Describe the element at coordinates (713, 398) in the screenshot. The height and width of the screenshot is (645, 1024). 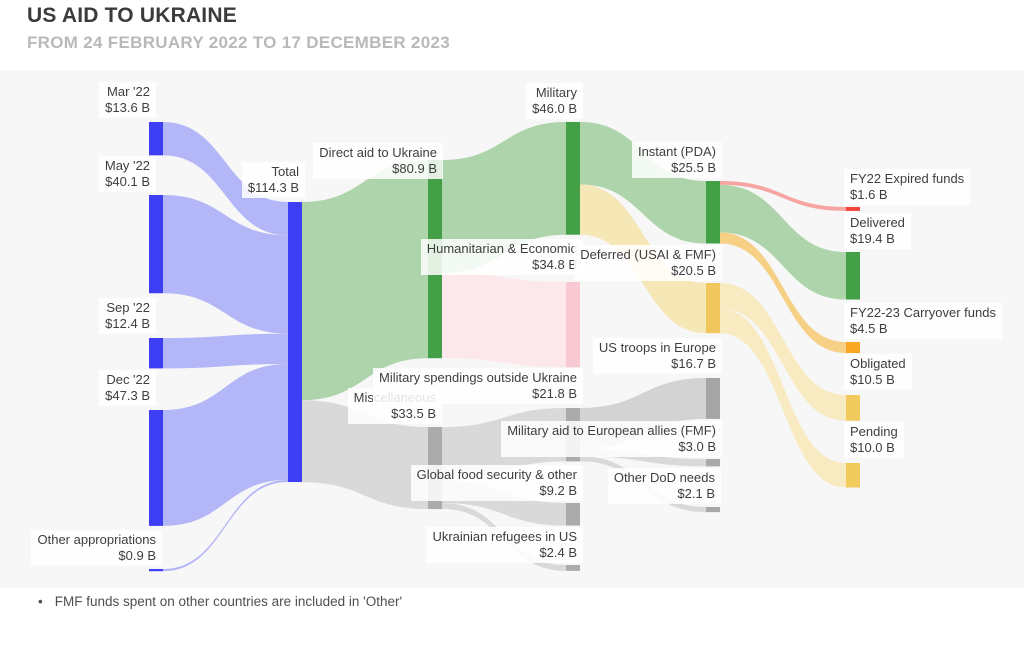
I see `node-us_troops` at that location.